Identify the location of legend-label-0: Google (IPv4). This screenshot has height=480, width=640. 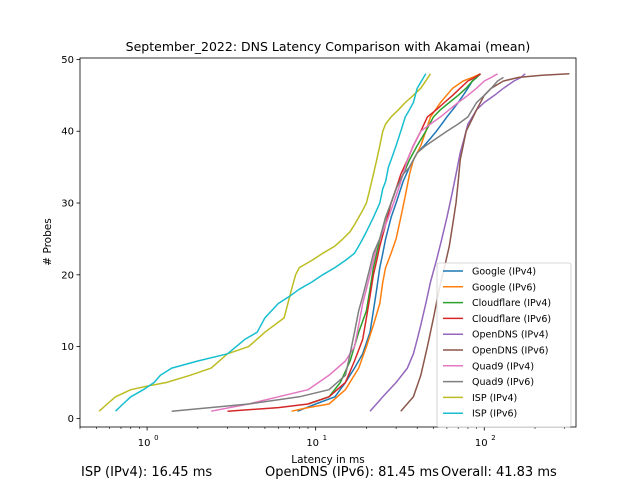
(504, 272).